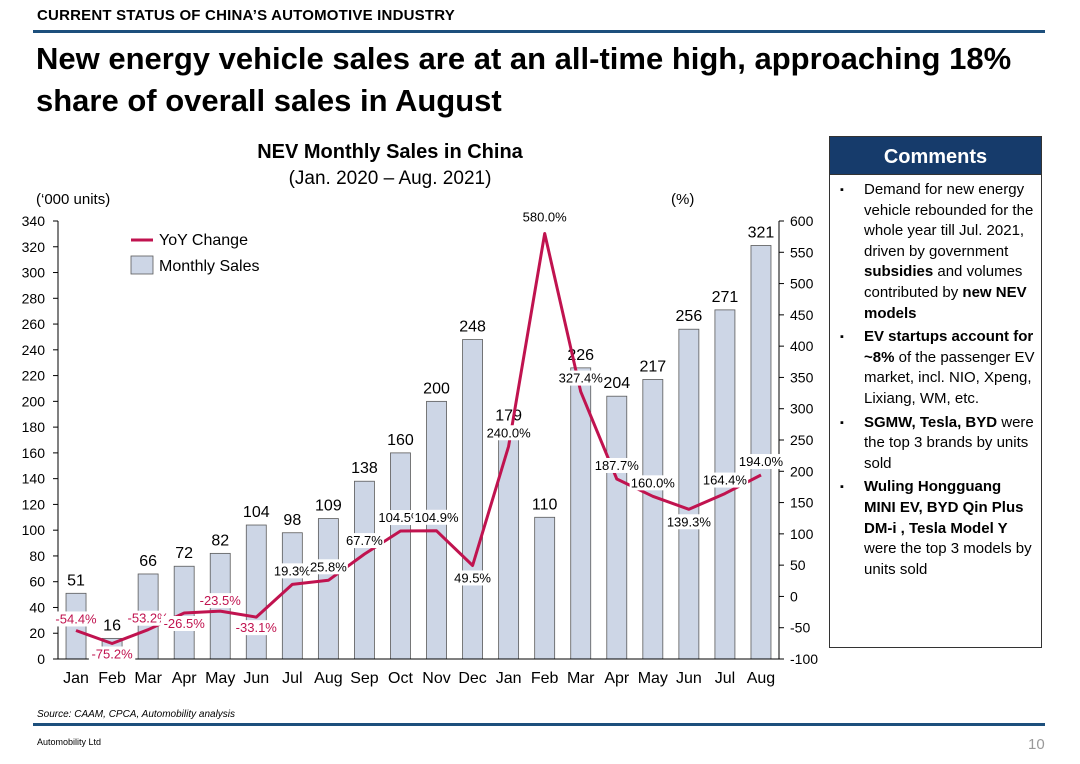 This screenshot has height=764, width=1080. Describe the element at coordinates (76, 618) in the screenshot. I see `yoy-label: -54.4%` at that location.